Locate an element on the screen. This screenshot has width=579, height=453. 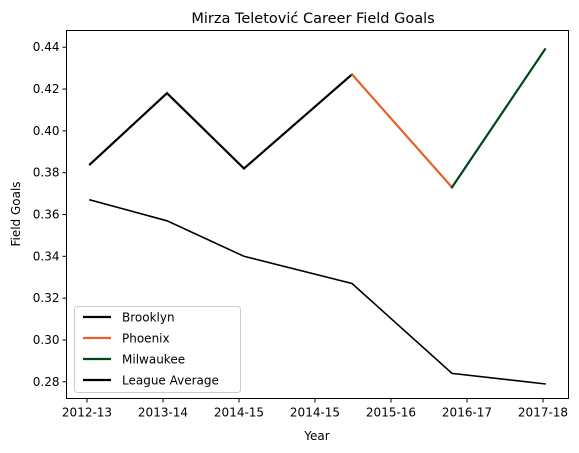
y-tick-label: 0.38 is located at coordinates (46, 173).